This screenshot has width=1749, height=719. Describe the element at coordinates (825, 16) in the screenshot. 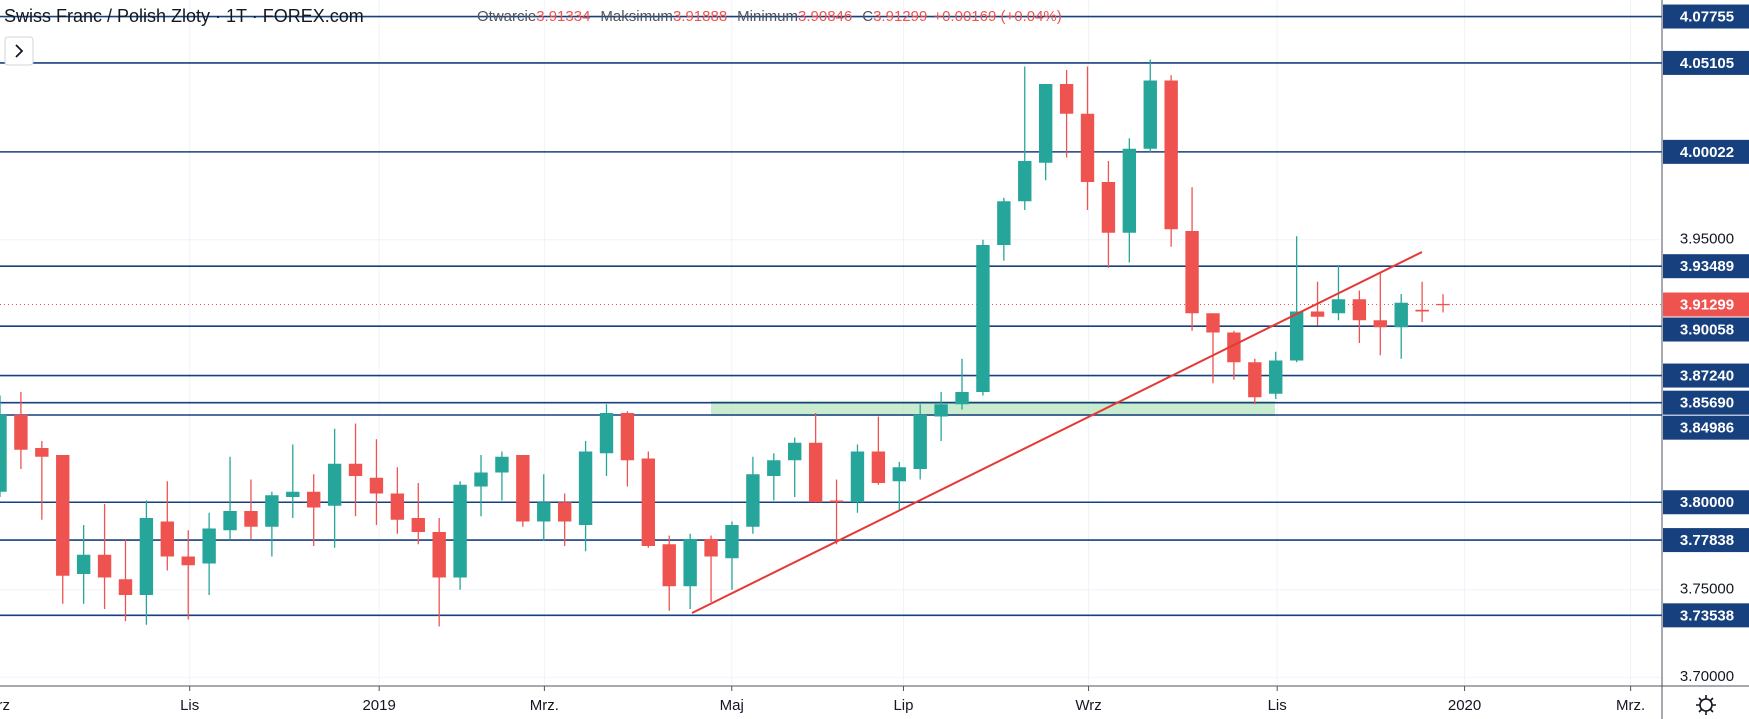

I see `ohlc-item: 3.90846` at that location.